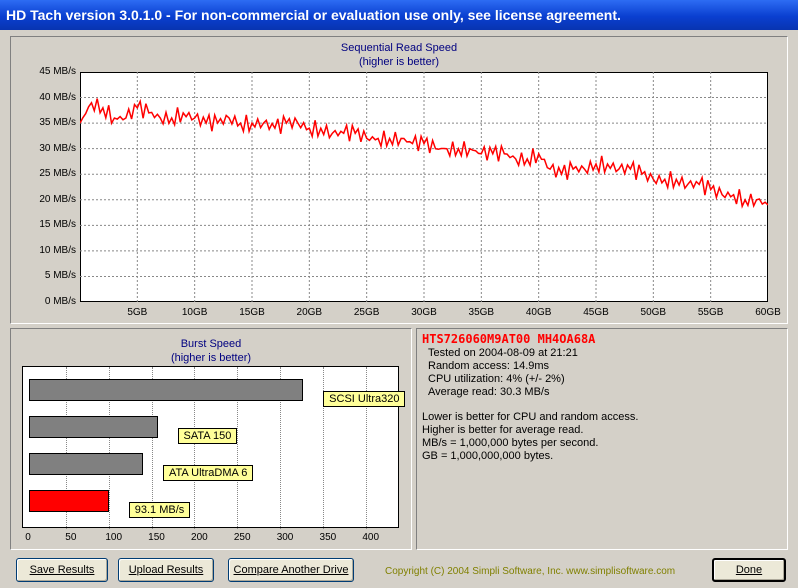  Describe the element at coordinates (57, 225) in the screenshot. I see `sequential-y-tick-label: 15 MB/s` at that location.